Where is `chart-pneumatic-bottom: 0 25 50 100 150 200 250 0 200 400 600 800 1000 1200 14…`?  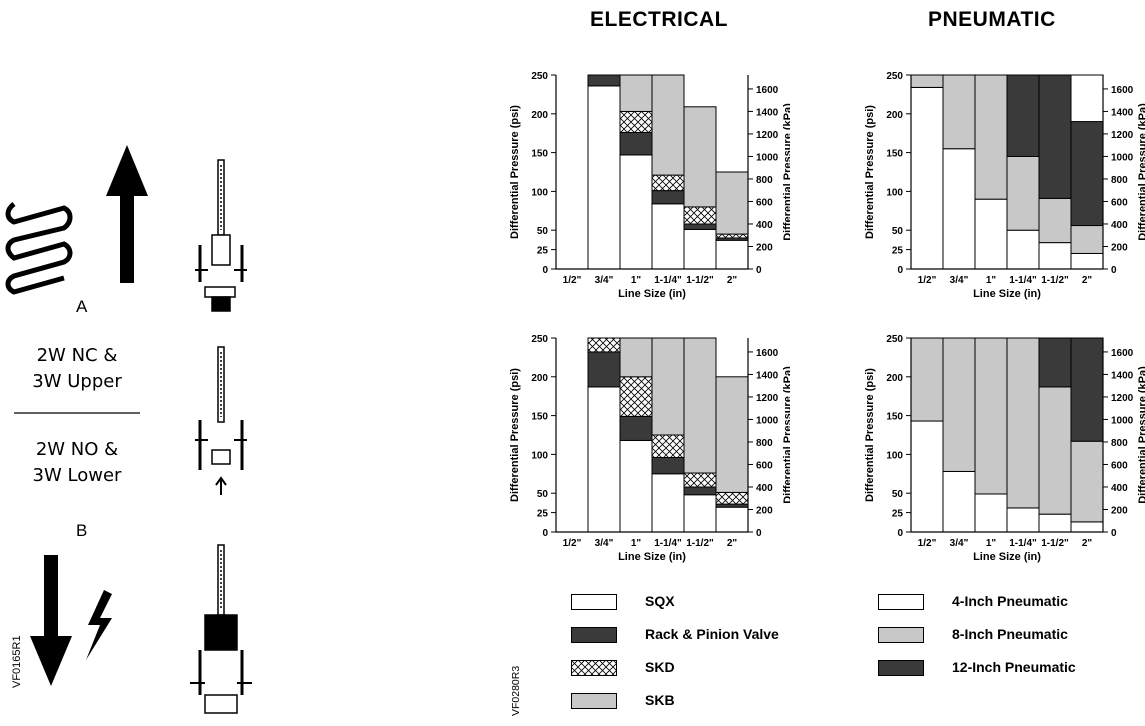 chart-pneumatic-bottom: 0 25 50 100 150 200 250 0 200 400 600 800 1000 1200 14… is located at coordinates (1004, 448).